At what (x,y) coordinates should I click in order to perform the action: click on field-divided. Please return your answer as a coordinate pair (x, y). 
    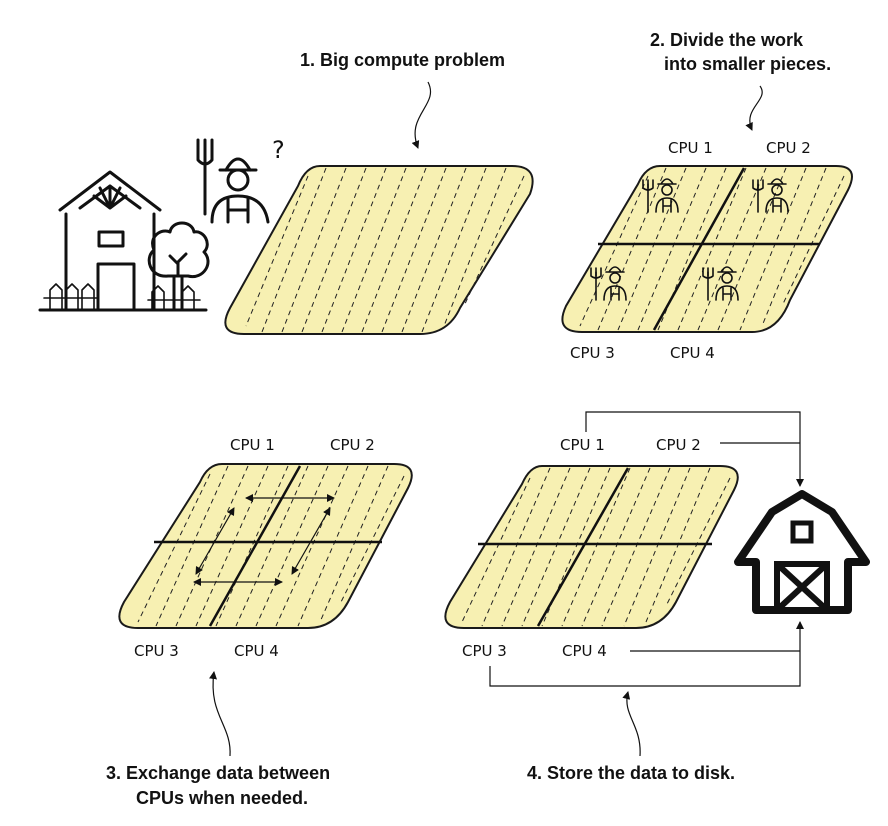
    Looking at the image, I should click on (707, 249).